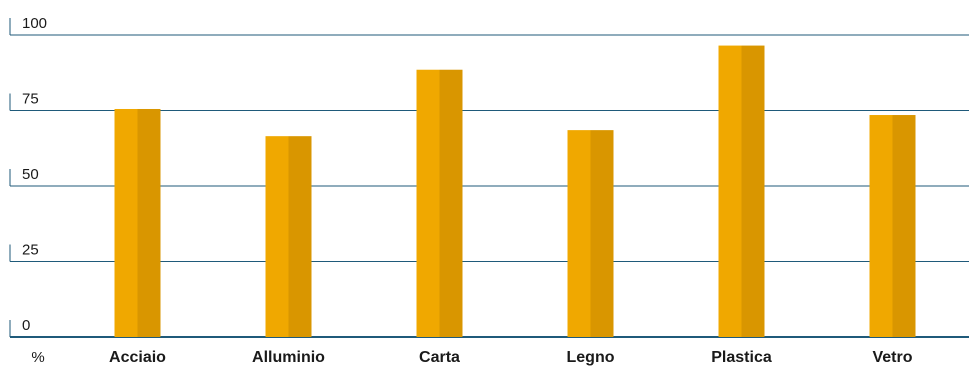 This screenshot has width=979, height=377. I want to click on x-tick-label-carta: Carta, so click(439, 357).